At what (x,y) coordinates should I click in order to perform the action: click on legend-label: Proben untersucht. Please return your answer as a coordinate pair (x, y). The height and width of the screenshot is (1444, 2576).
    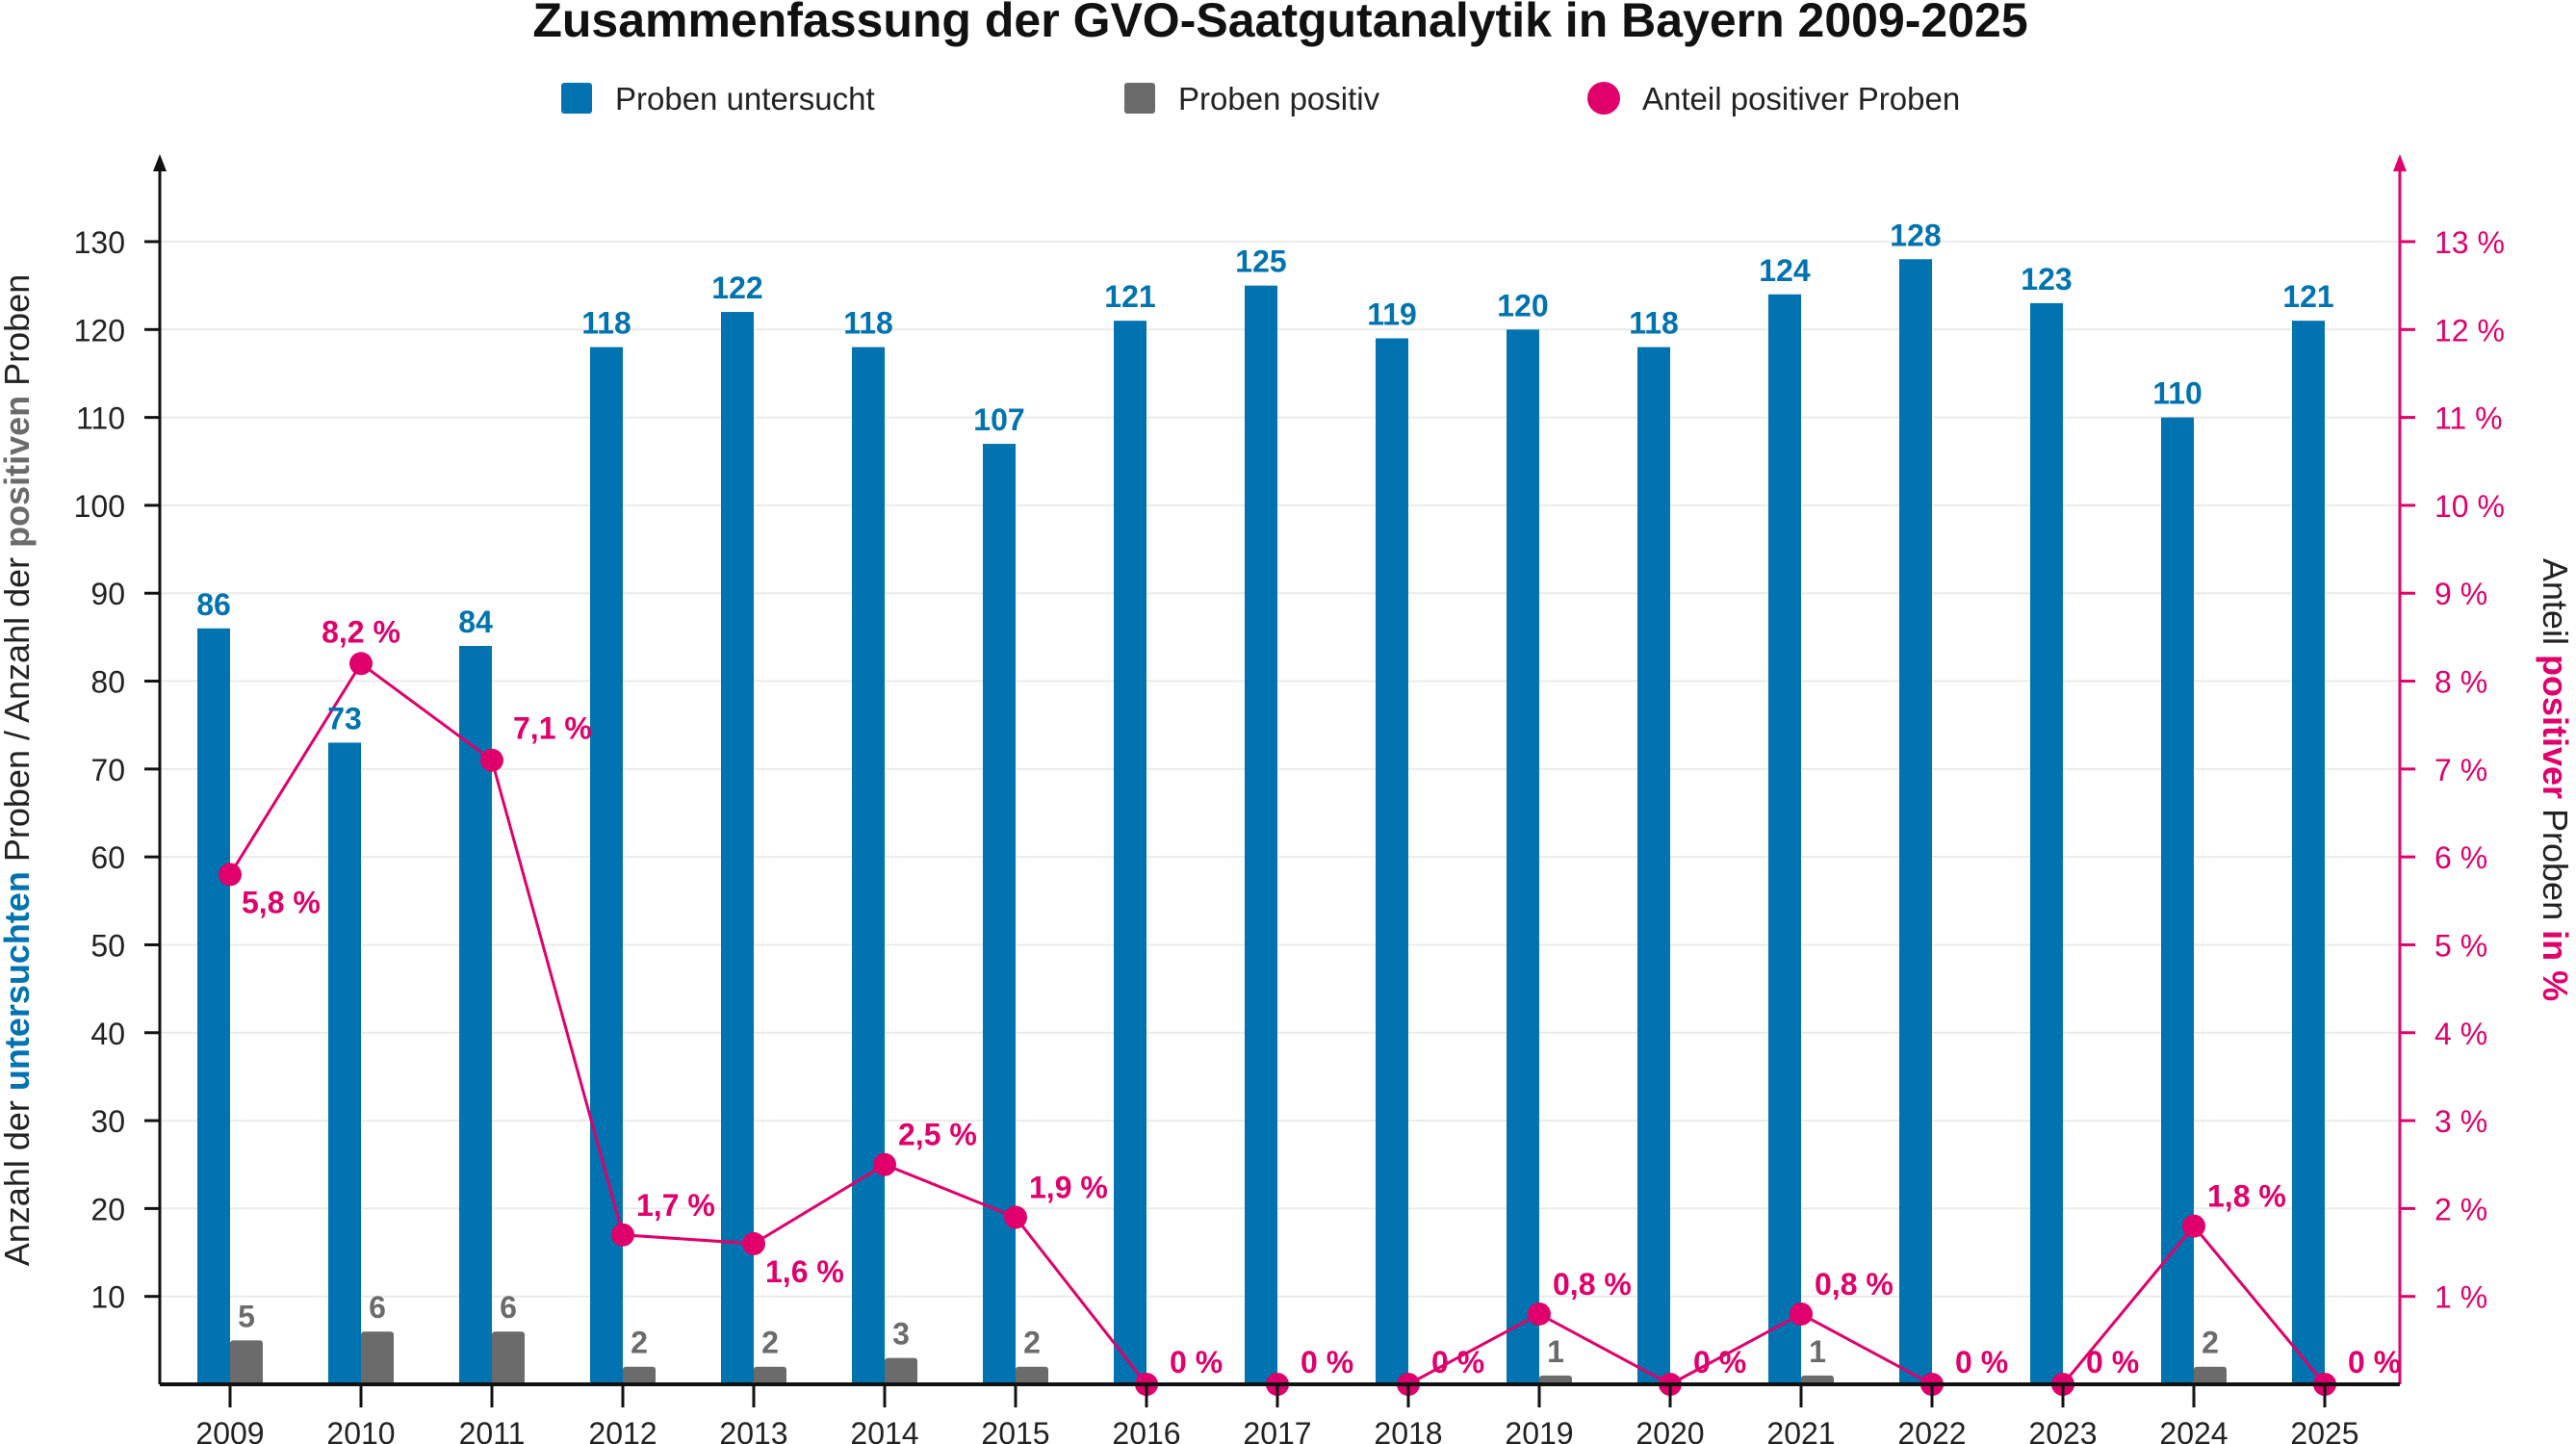
    Looking at the image, I should click on (745, 98).